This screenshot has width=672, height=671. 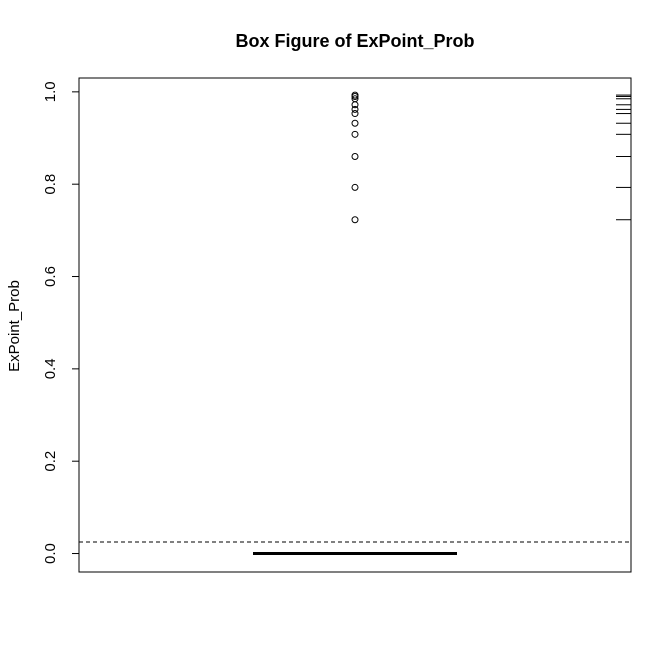 I want to click on y-tick-label: 0.2, so click(x=50, y=461).